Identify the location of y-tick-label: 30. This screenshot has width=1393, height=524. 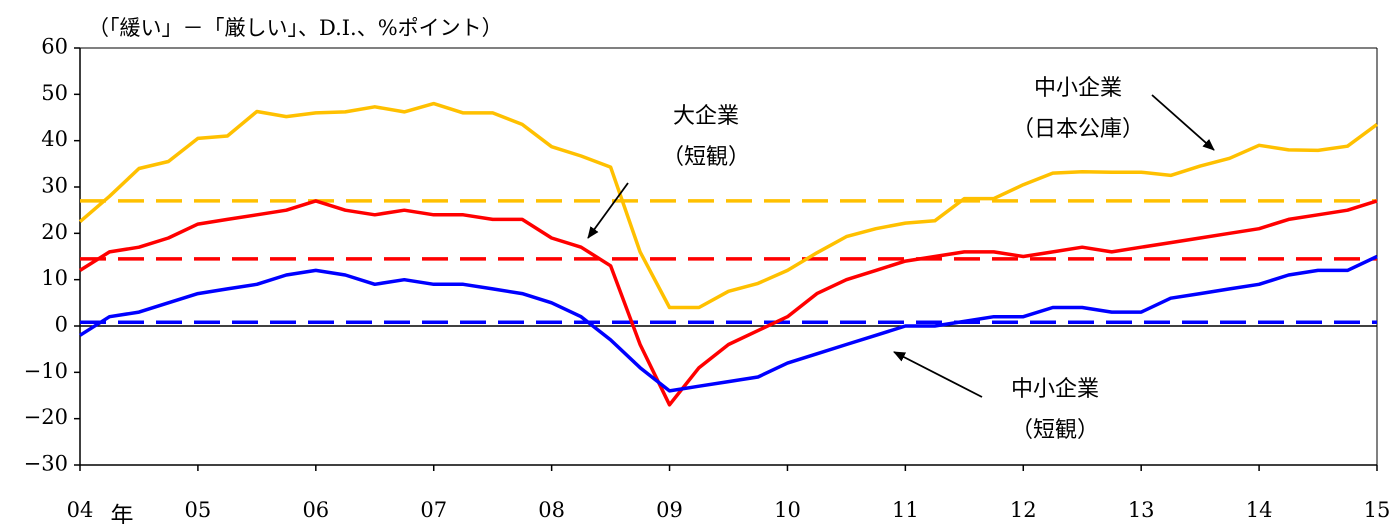
(54, 186).